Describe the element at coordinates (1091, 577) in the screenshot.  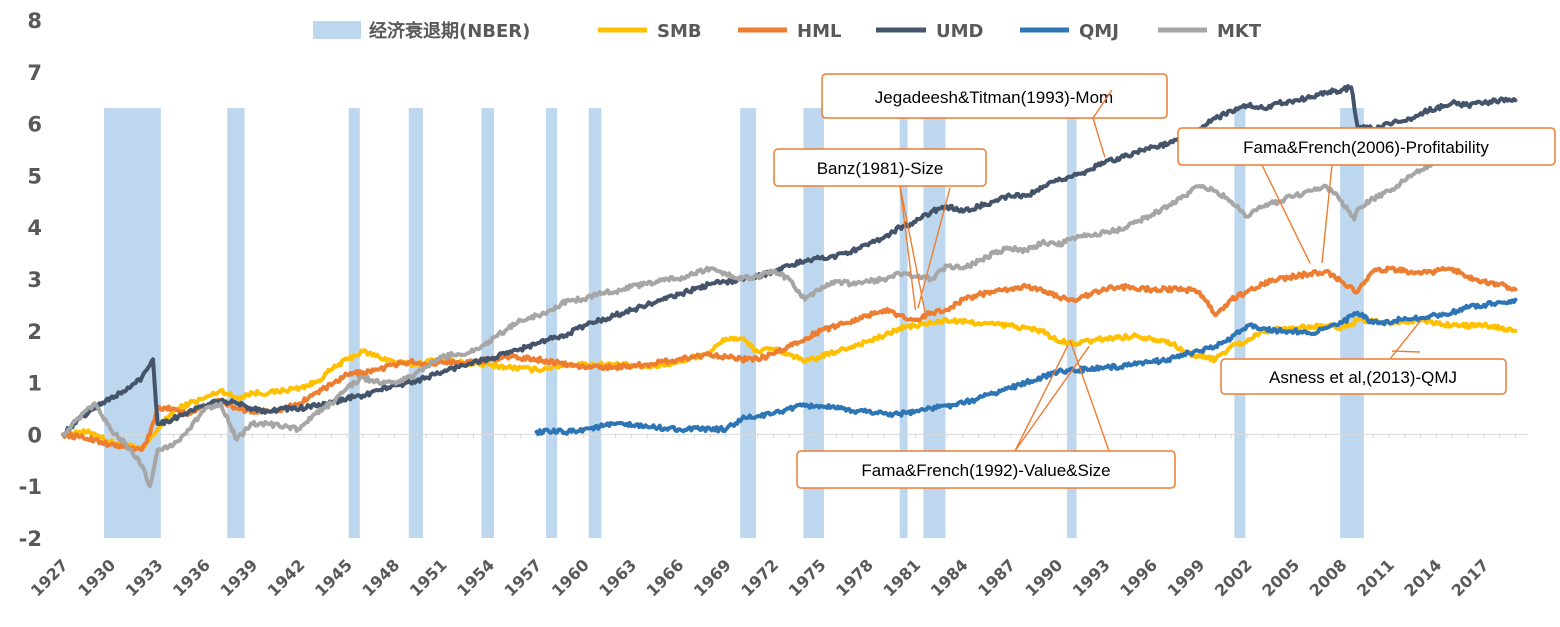
I see `x-tick-label: 1993` at that location.